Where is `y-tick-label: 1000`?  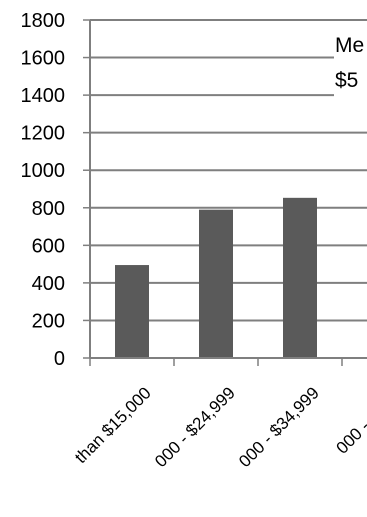
y-tick-label: 1000 is located at coordinates (43, 171).